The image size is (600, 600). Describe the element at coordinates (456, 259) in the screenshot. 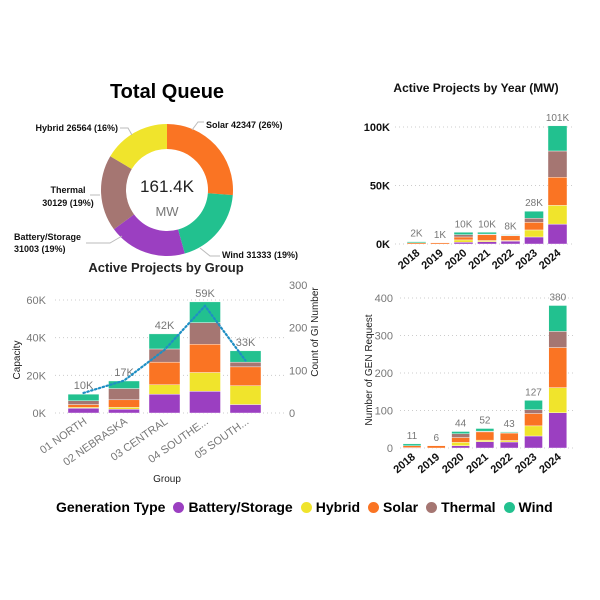

I see `x-tick-label: 2020` at that location.